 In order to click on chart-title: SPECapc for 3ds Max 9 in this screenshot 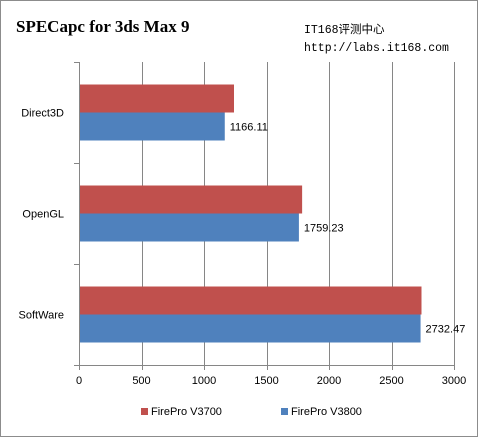, I will do `click(103, 26)`.